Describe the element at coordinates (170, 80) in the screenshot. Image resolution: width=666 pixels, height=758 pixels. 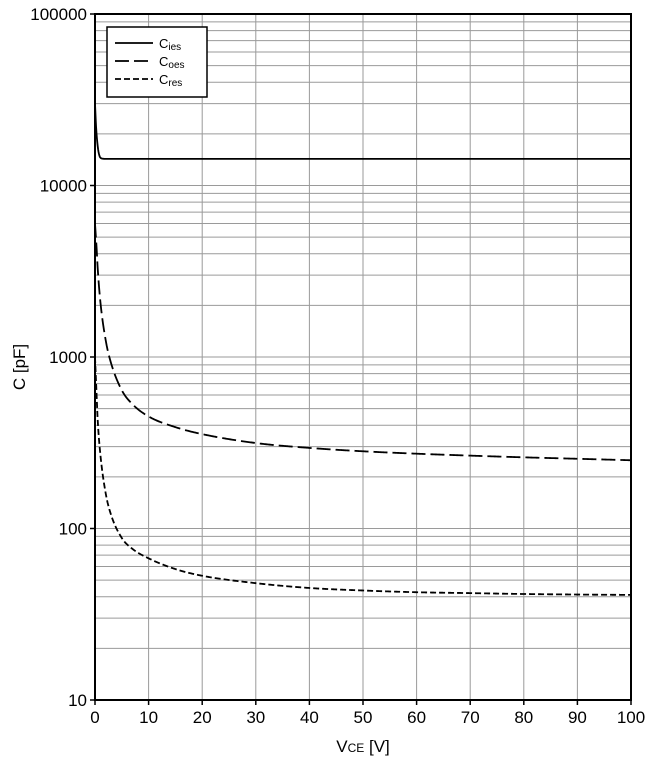
I see `legend-label-res: Cres` at that location.